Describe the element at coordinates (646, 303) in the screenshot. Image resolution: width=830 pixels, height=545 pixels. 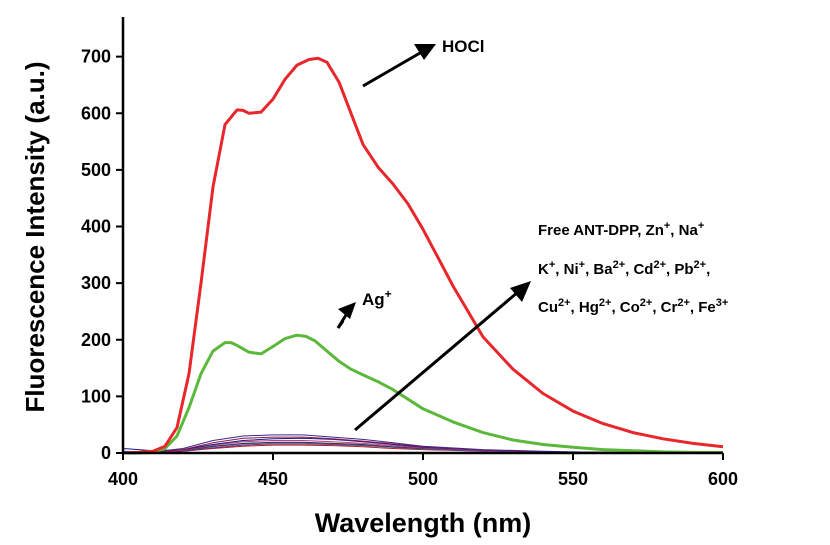
I see `others-line3-part-6: 2+` at that location.